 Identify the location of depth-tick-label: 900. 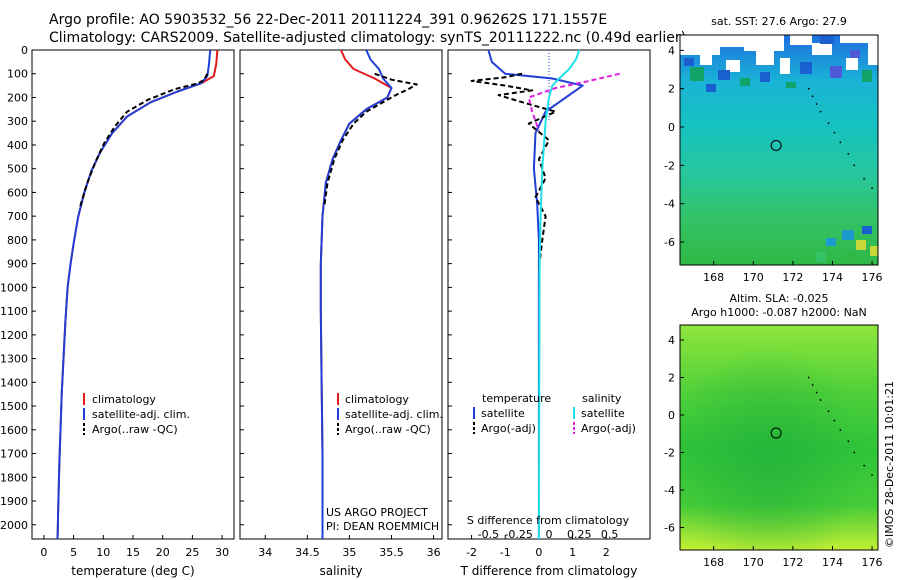
(17, 264).